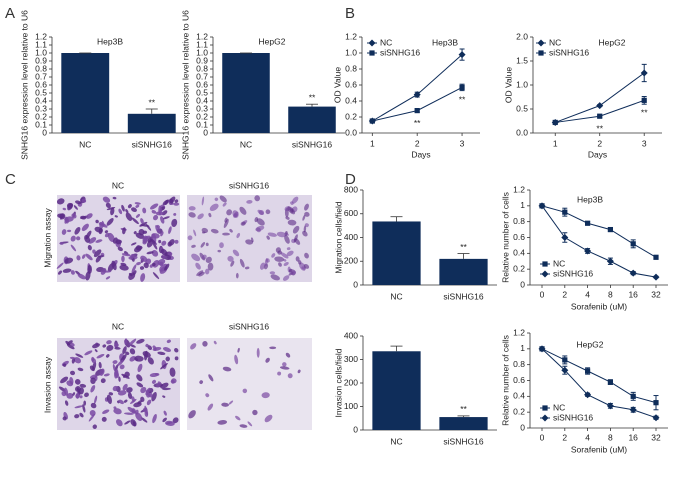  Describe the element at coordinates (587, 294) in the screenshot. I see `x-tick-label: 4` at that location.